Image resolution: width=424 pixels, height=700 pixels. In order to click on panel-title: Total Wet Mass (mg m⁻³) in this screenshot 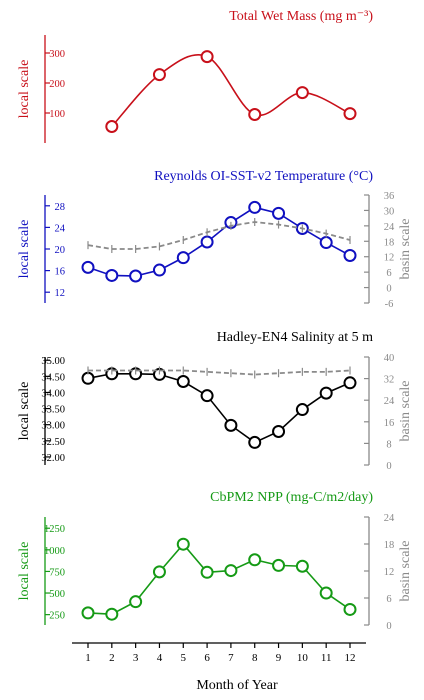, I will do `click(301, 16)`.